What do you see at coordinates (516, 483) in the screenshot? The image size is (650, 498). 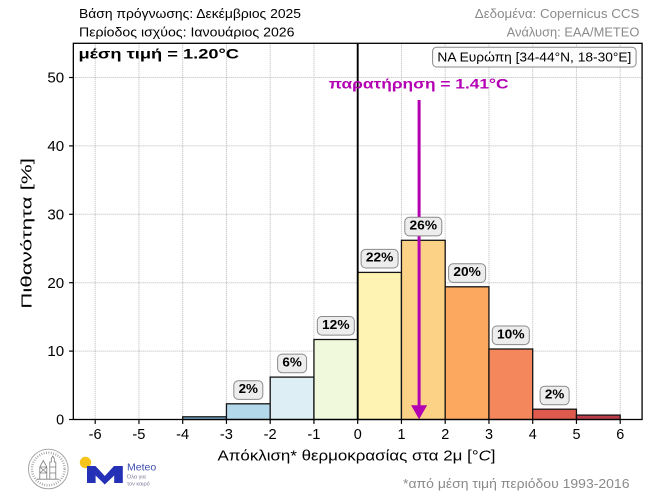 I see `svg-text:*από μέση τιμή περιόδου 1993-2: *από μέση τιμή περιόδου 1993-2016` at bounding box center [516, 483].